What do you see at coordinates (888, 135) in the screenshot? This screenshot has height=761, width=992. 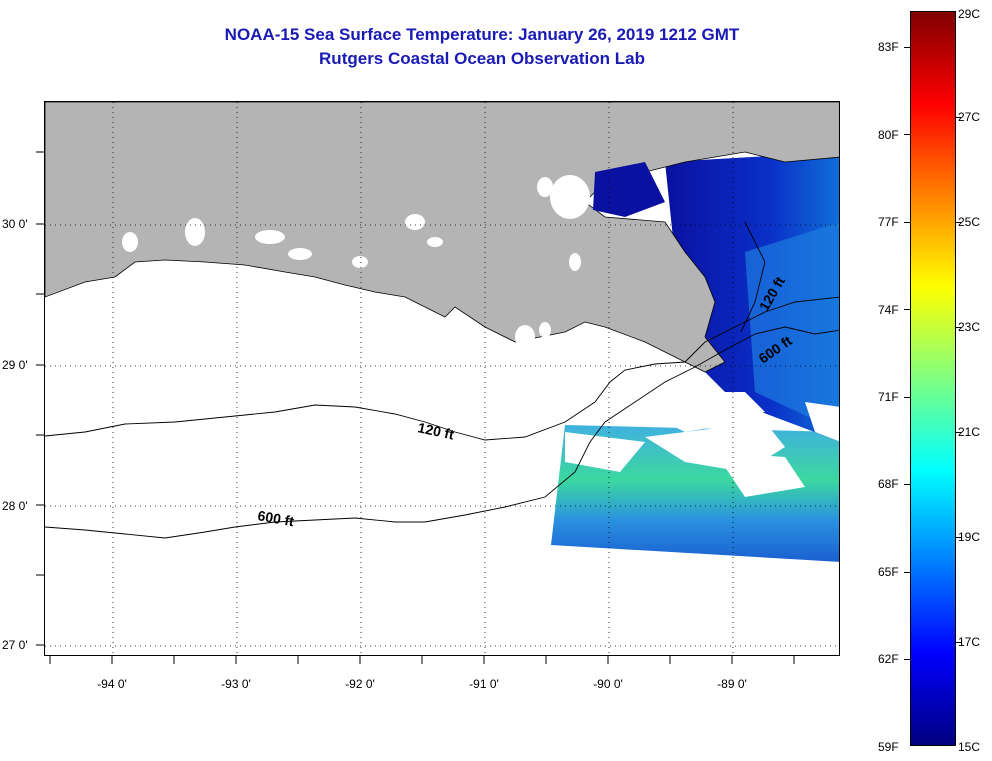 I see `colorbar-f-label-80: 80F` at bounding box center [888, 135].